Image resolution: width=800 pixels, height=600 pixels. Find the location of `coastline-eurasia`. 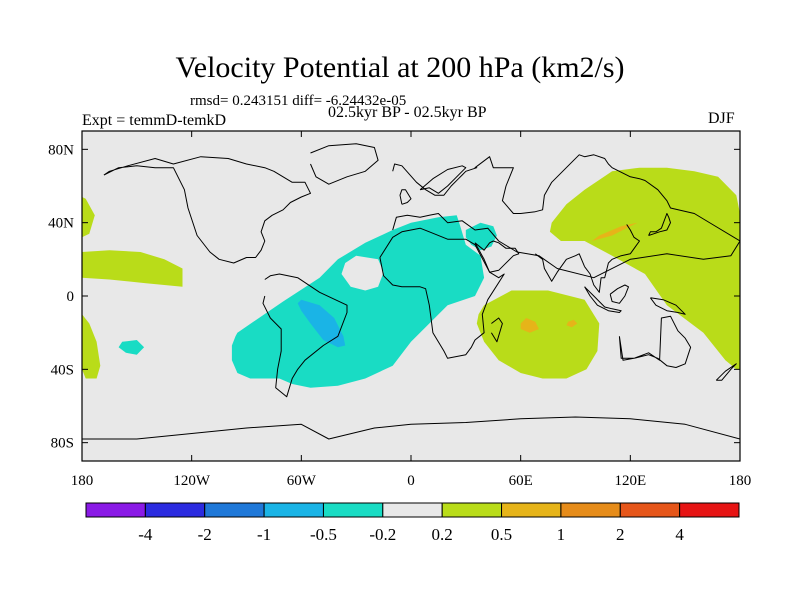

coastline-eurasia is located at coordinates (566, 216).